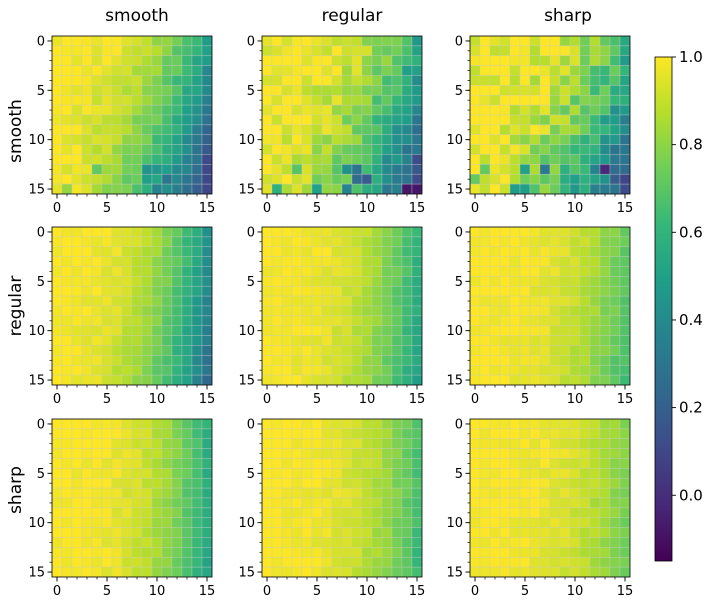  Describe the element at coordinates (342, 115) in the screenshot. I see `panel-frame` at that location.